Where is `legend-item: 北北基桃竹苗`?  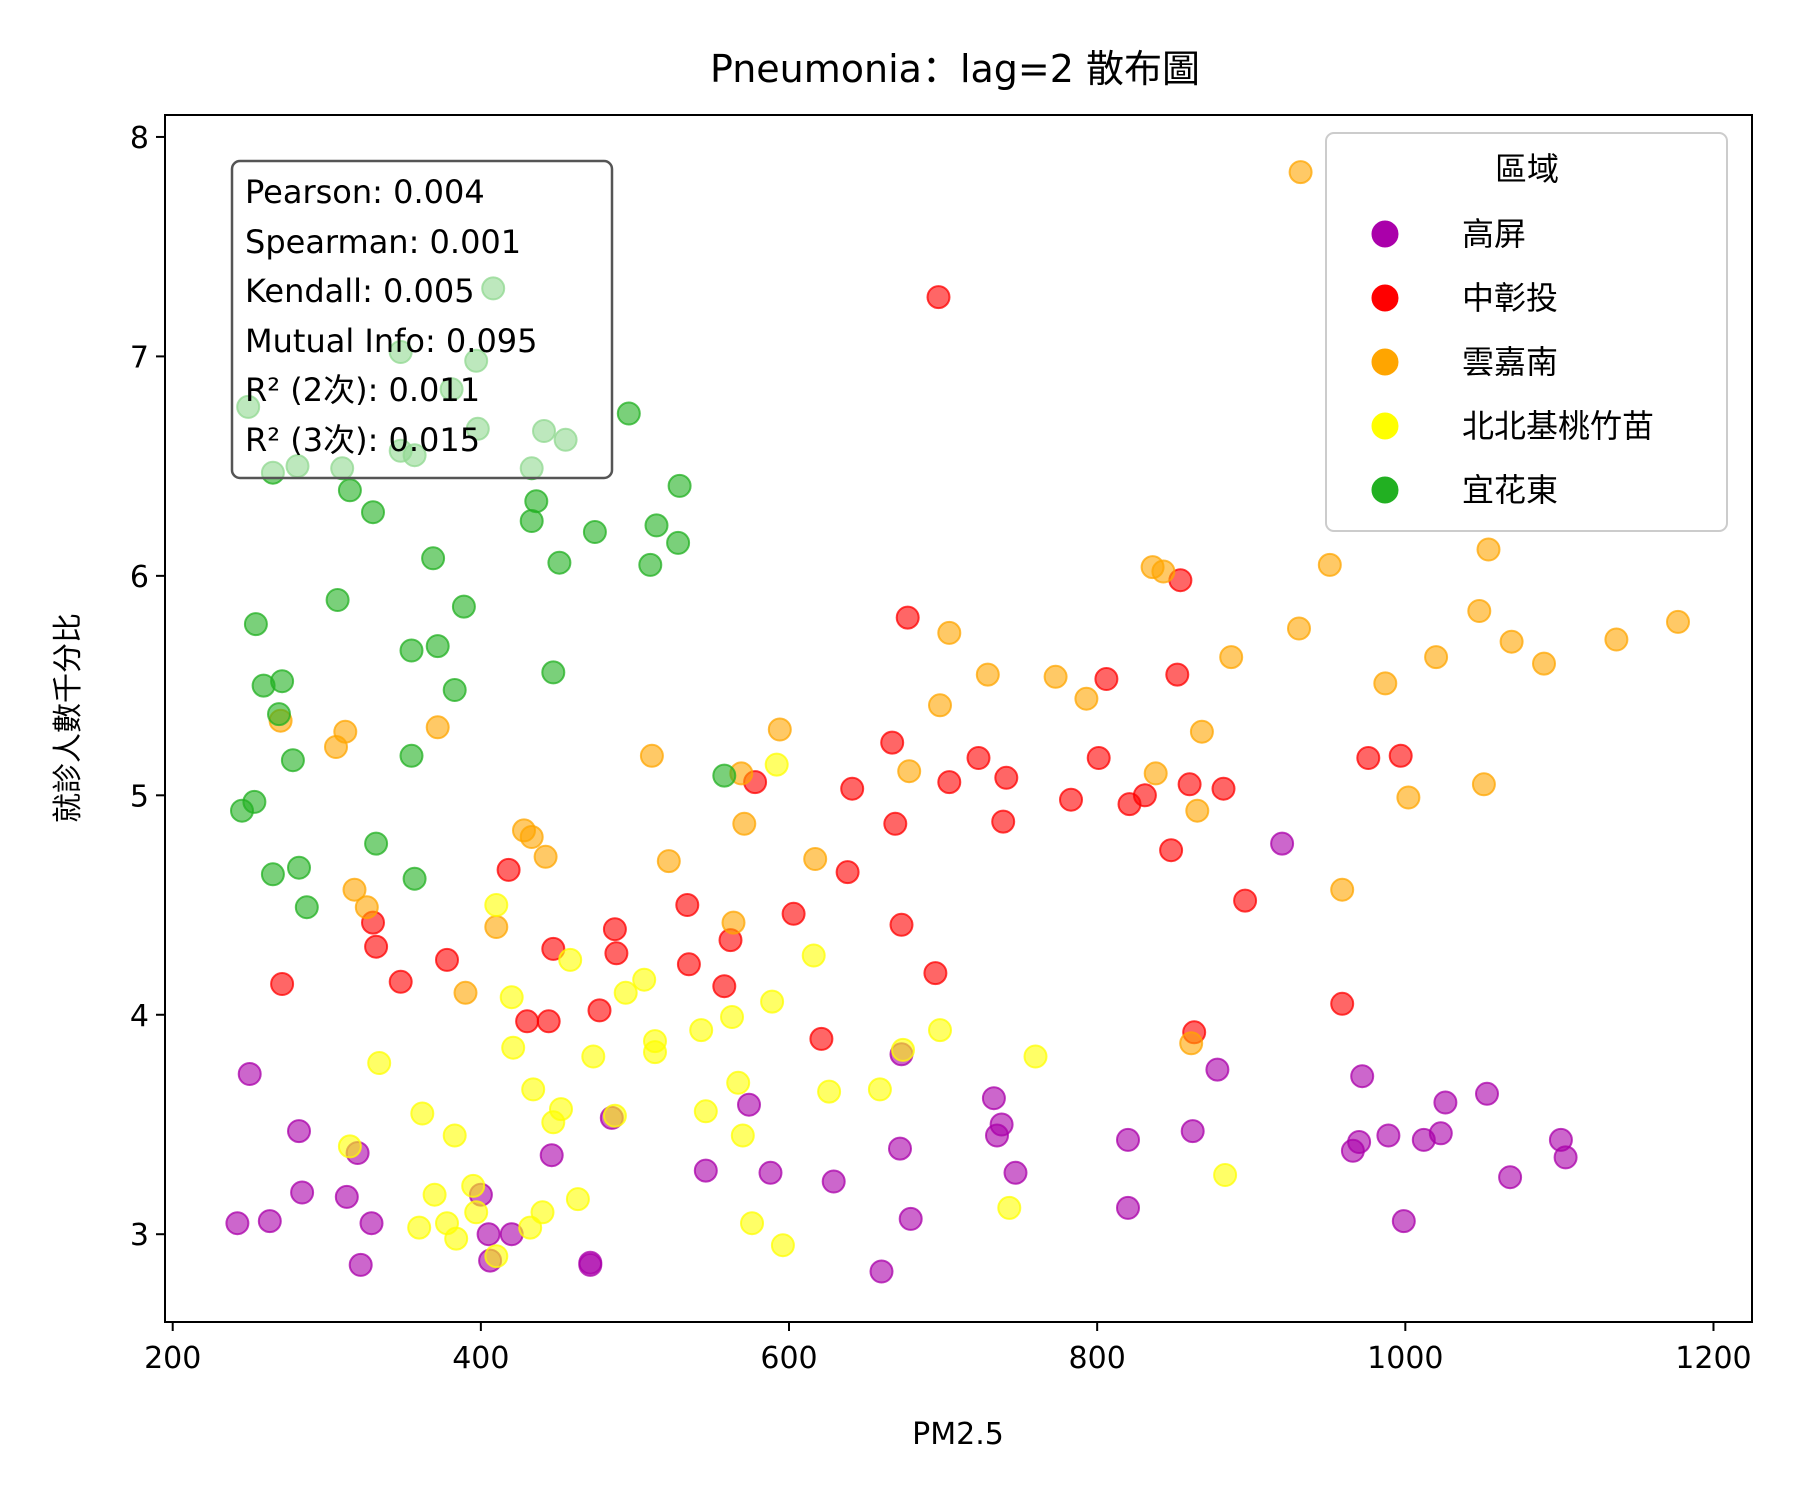 legend-item: 北北基桃竹苗 is located at coordinates (1512, 426).